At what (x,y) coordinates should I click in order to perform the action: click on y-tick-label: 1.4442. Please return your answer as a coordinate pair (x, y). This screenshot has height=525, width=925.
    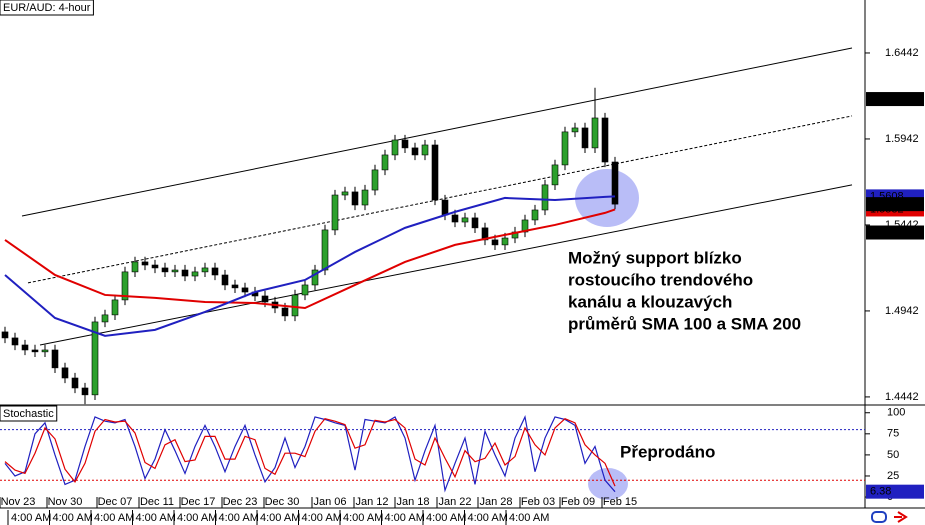
    Looking at the image, I should click on (902, 397).